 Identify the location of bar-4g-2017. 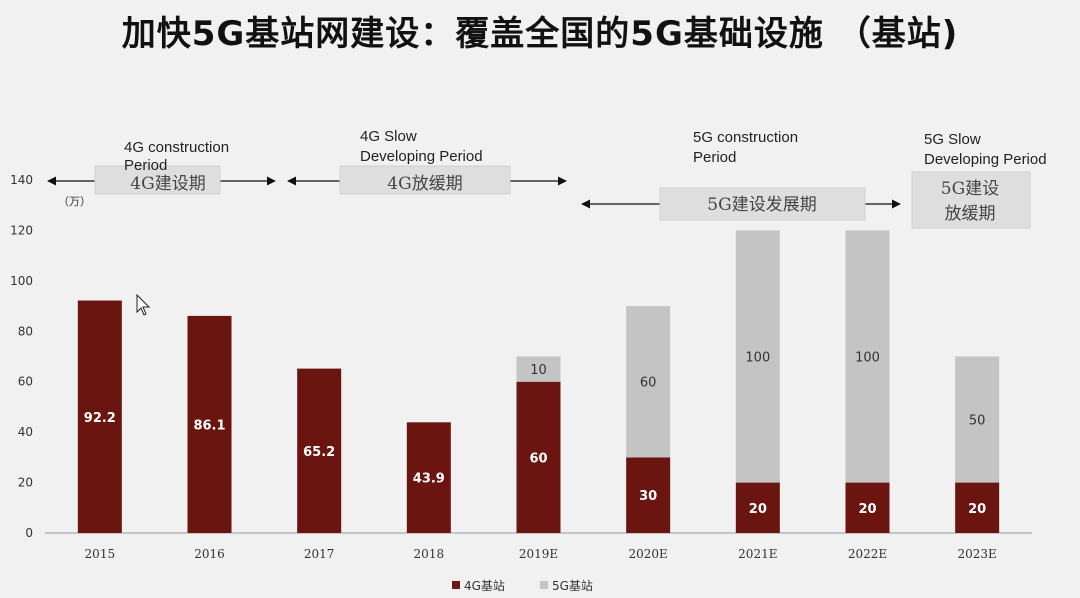
(319, 450).